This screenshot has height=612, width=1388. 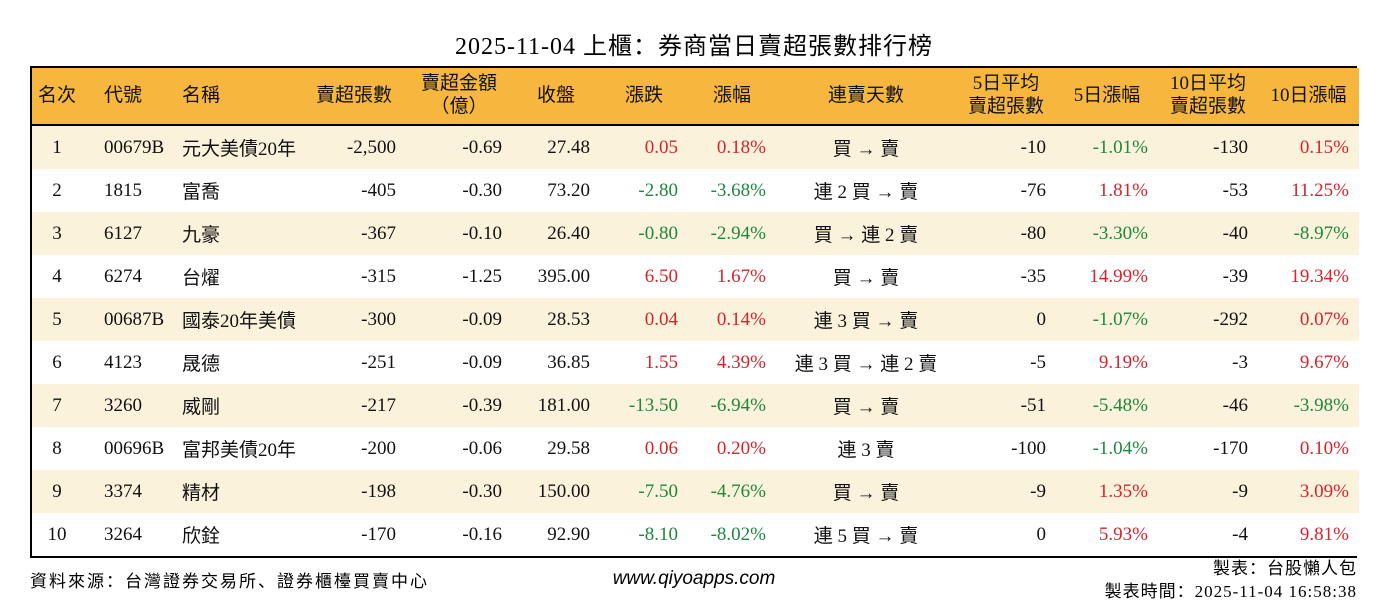 I want to click on cell-pct10: 0.10%, so click(x=1324, y=448).